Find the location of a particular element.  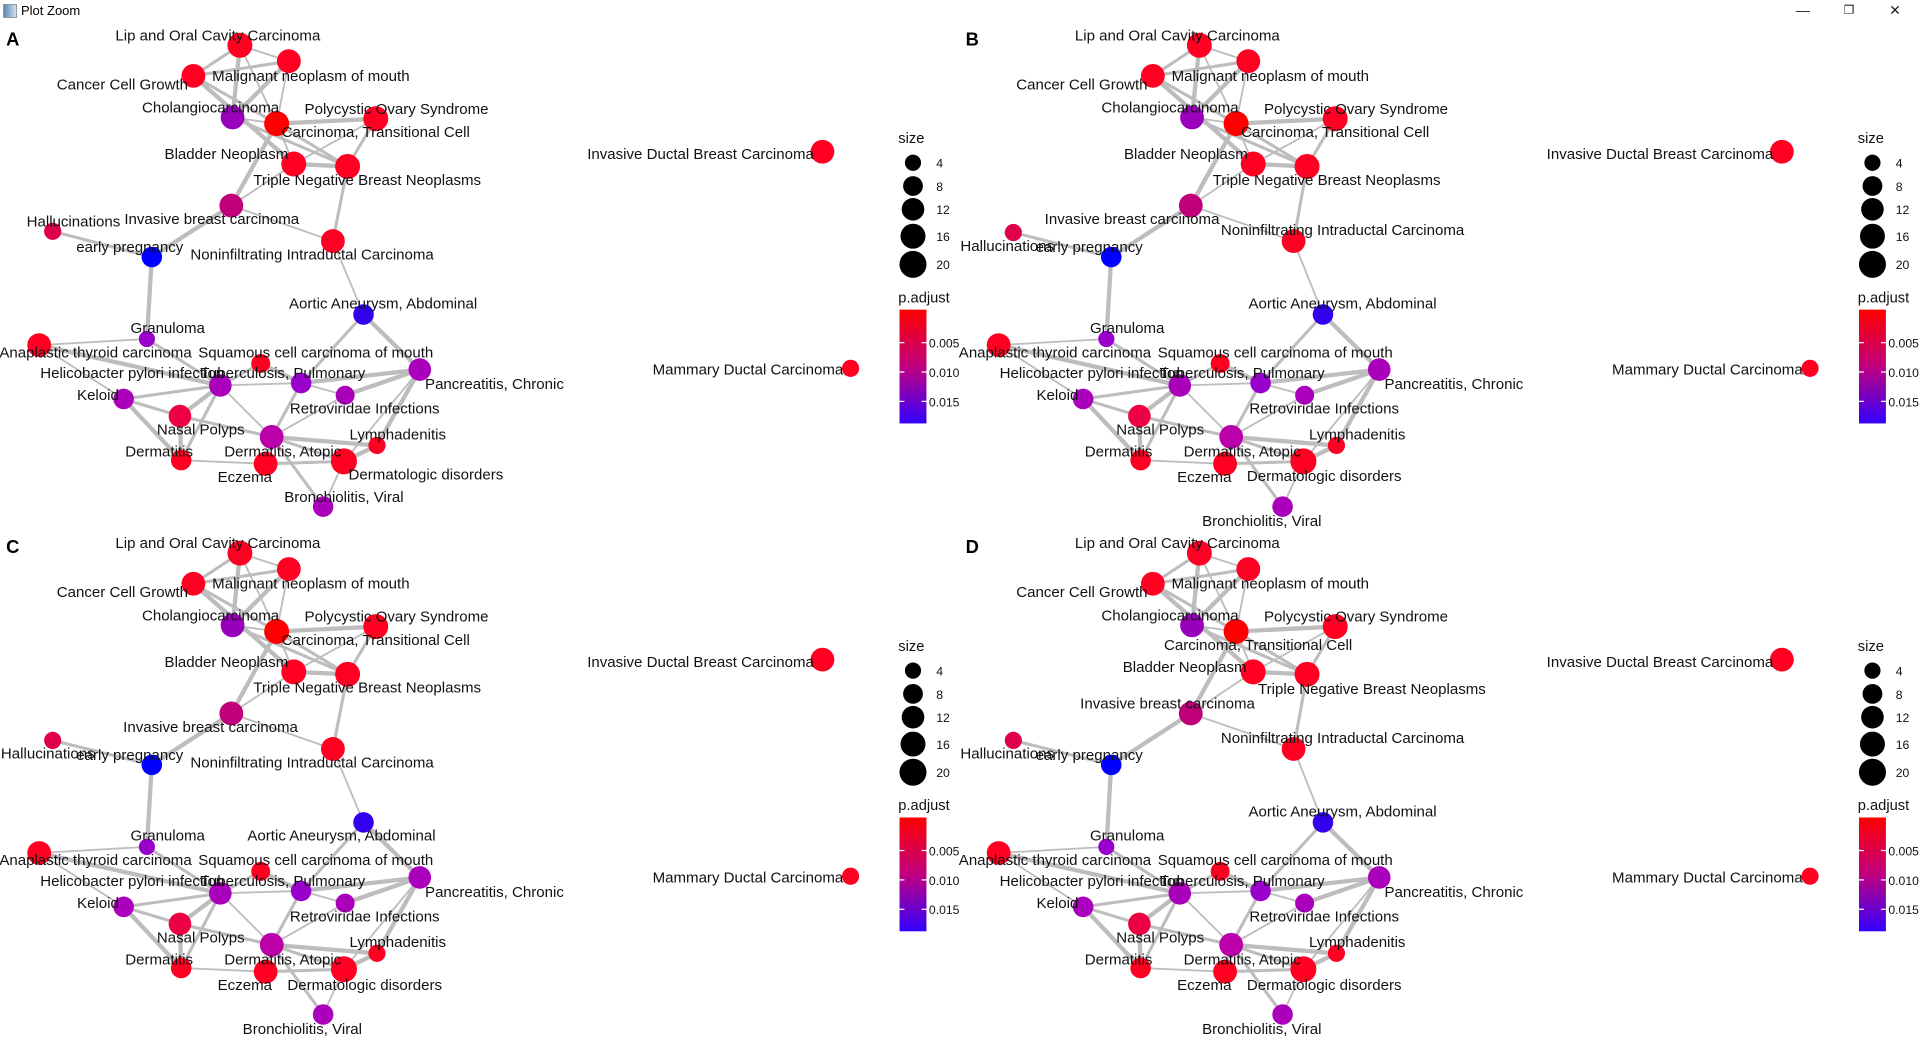

size-legend-title: size is located at coordinates (1871, 139).